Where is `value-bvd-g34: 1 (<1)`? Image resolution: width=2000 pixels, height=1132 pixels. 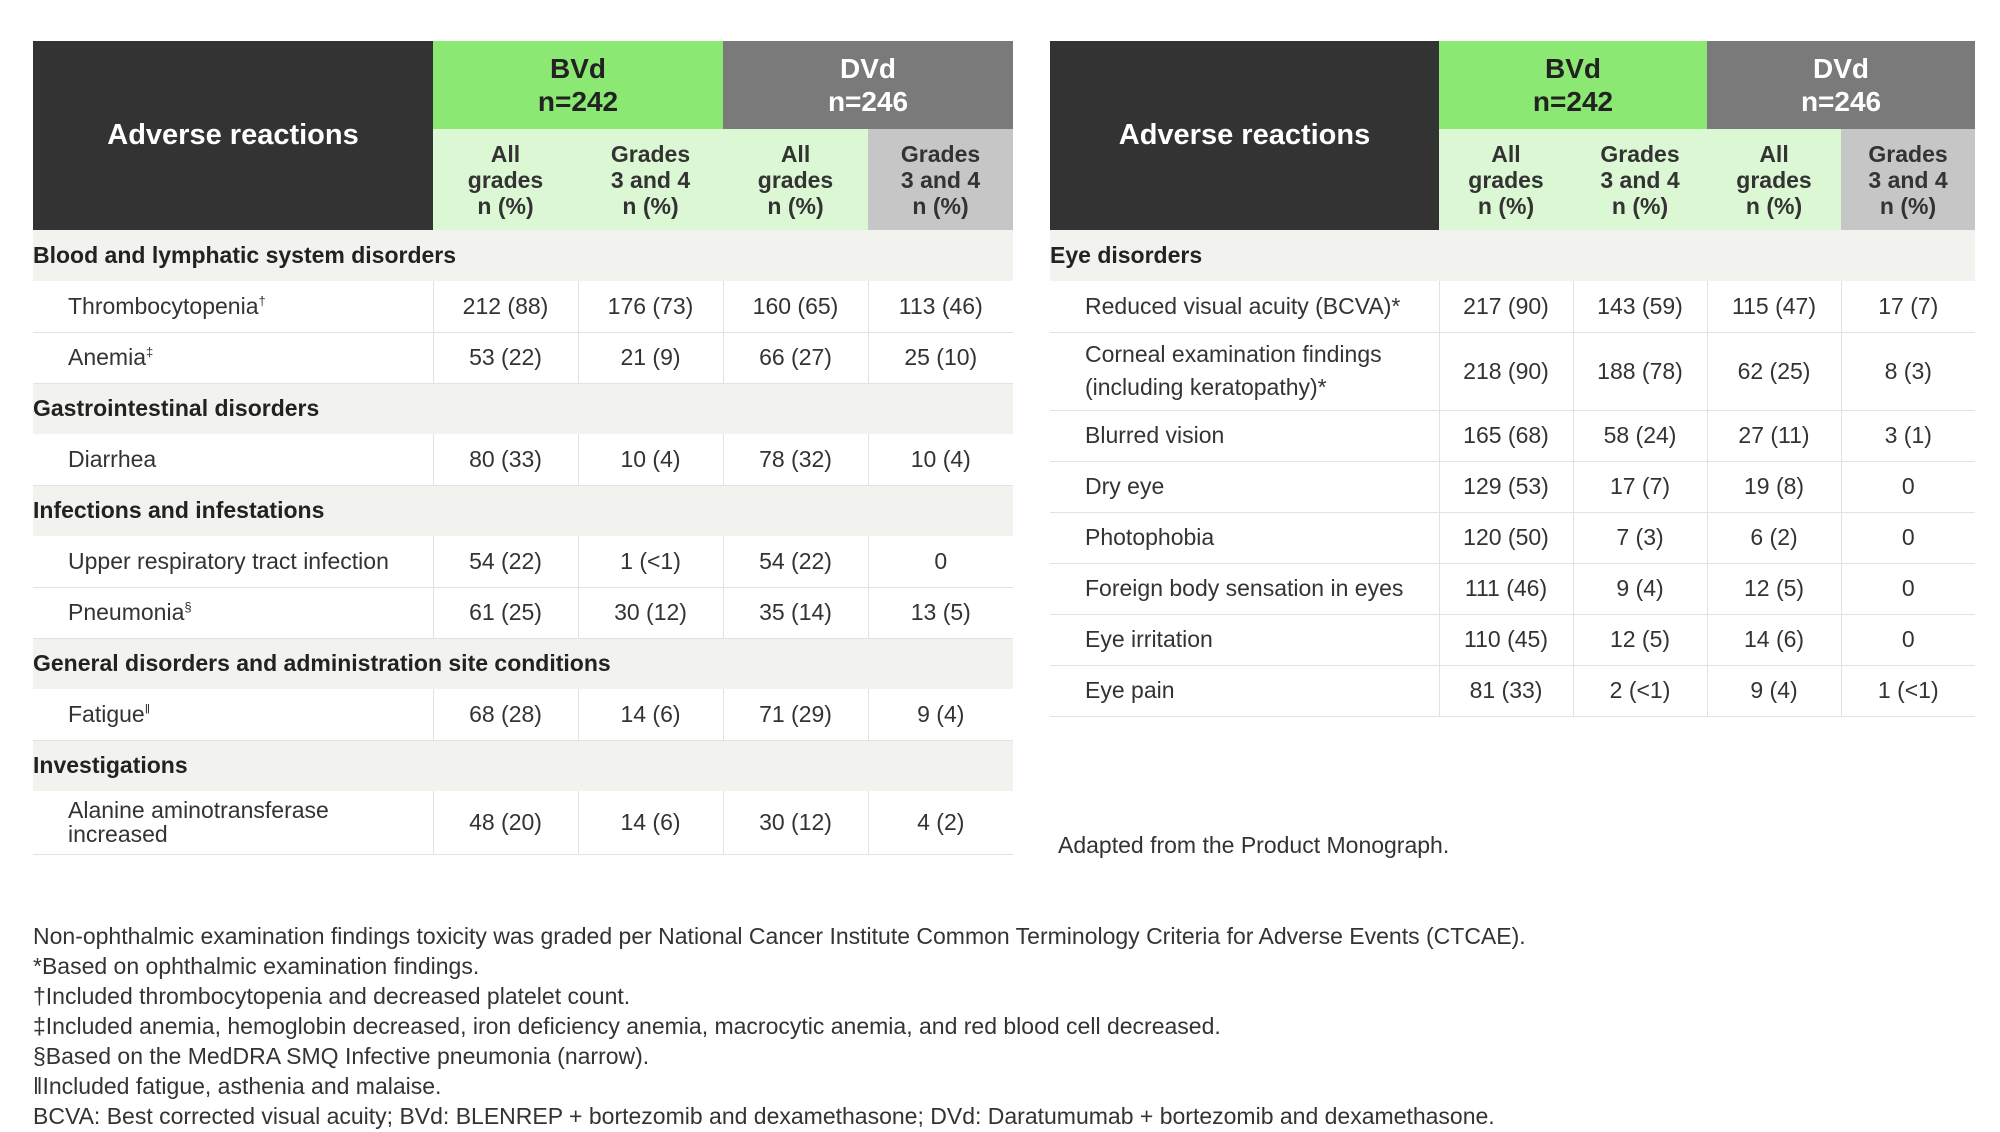 value-bvd-g34: 1 (<1) is located at coordinates (650, 562).